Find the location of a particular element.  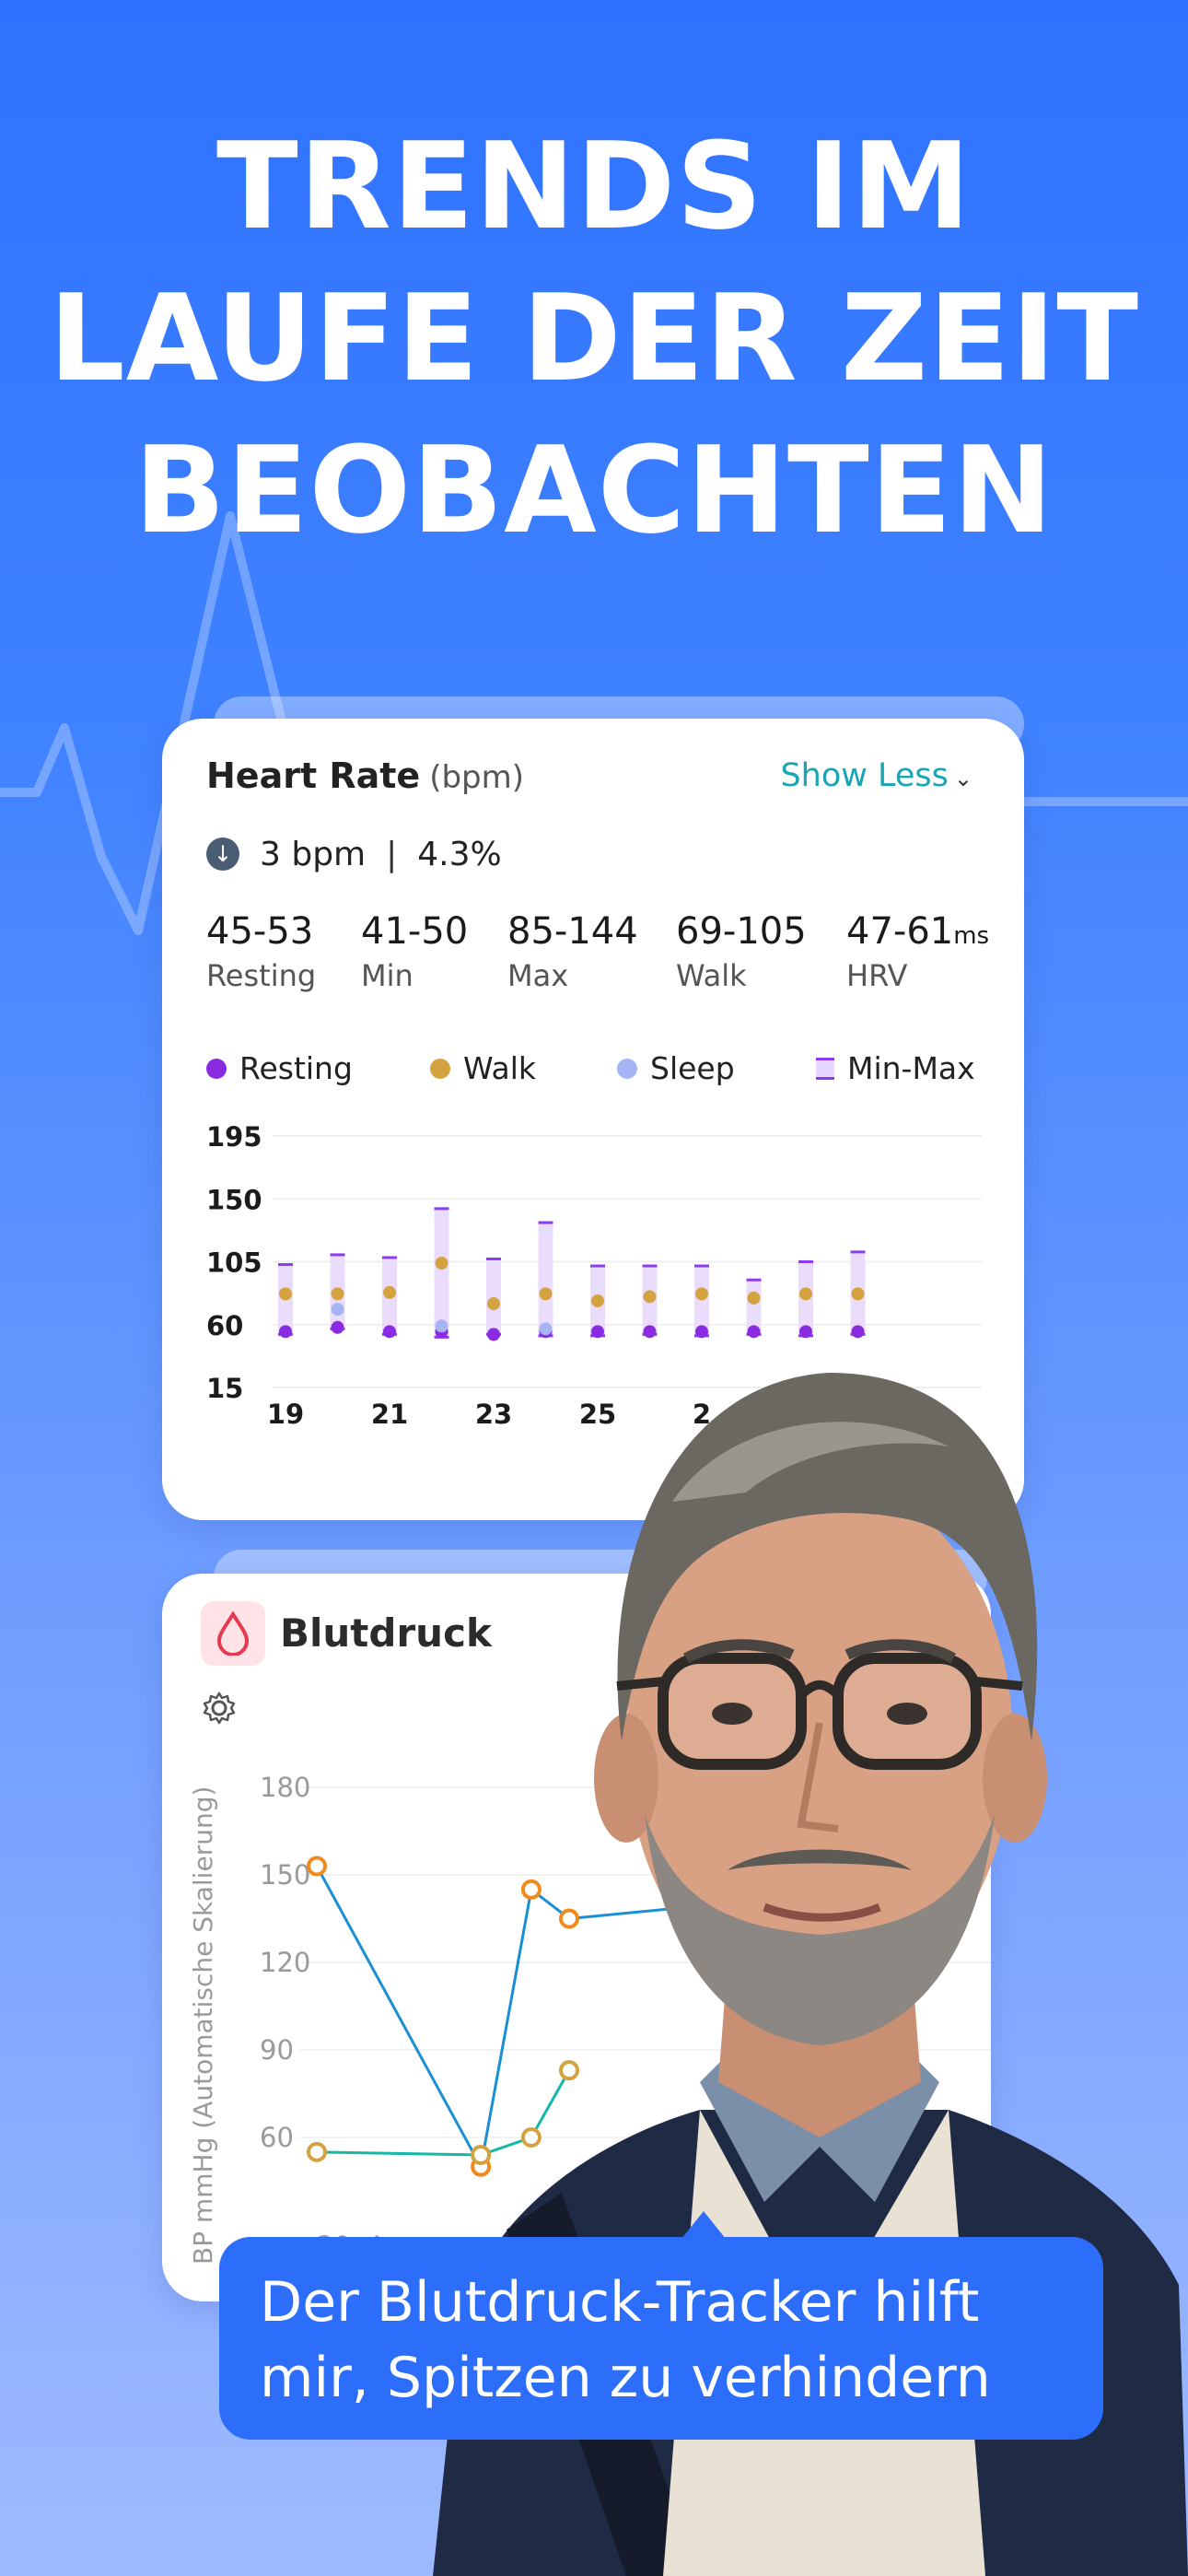

caption-line-1: Der Blutdruck-Tracker hilft is located at coordinates (620, 2302).